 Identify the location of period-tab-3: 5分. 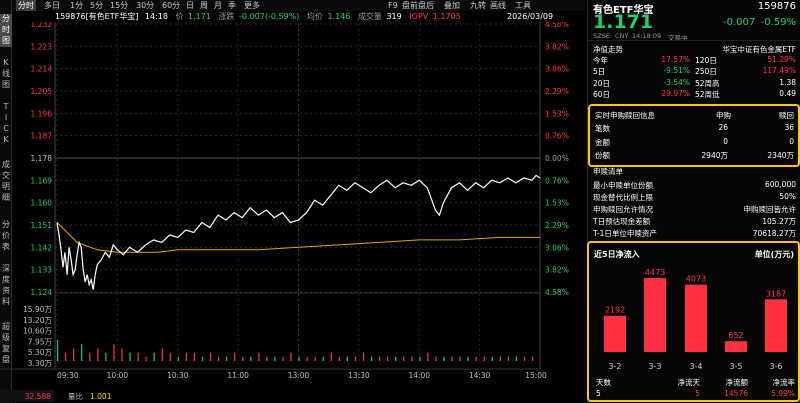
(97, 5).